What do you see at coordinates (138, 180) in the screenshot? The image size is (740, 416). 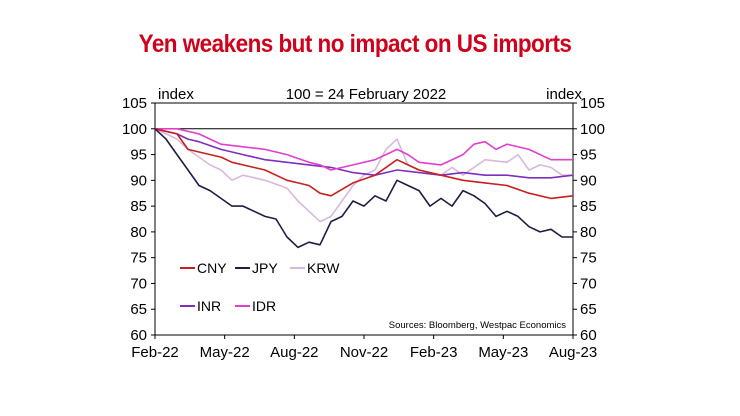 I see `y-tick-label-left: 90` at bounding box center [138, 180].